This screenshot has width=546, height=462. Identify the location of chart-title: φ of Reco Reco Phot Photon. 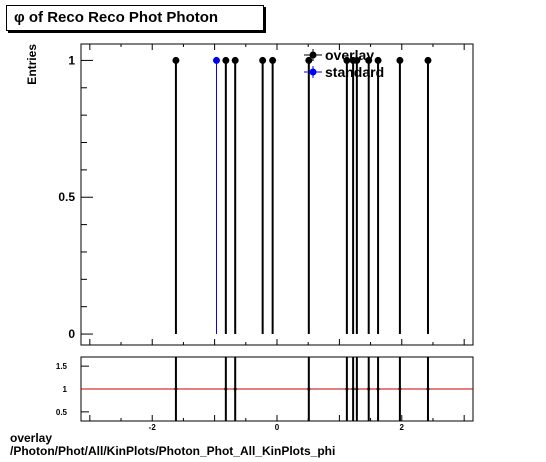
(116, 17).